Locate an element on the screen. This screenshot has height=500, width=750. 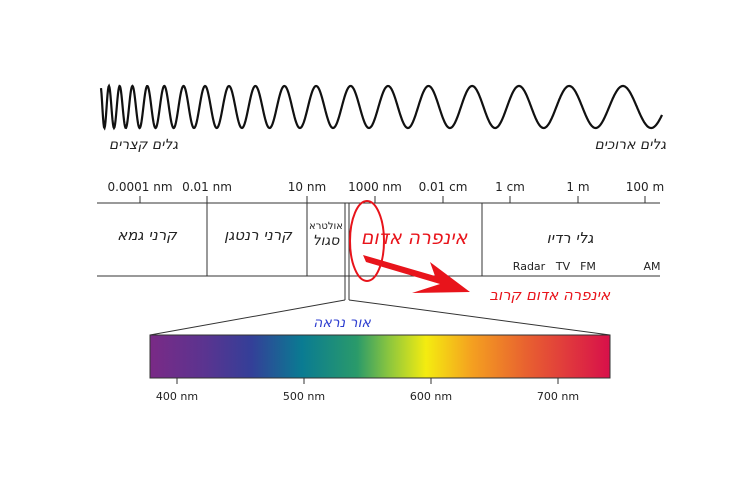
tick-label: 1000 nm is located at coordinates (375, 187).